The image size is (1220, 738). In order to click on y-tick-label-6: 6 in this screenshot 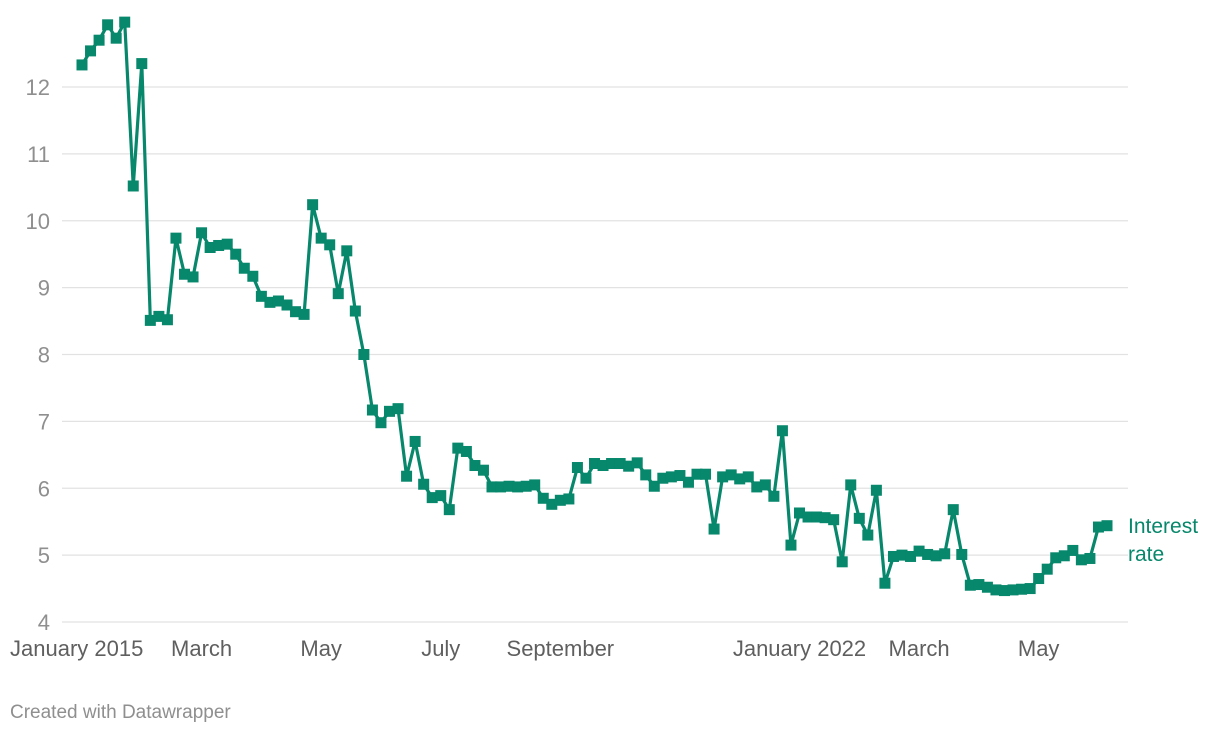, I will do `click(44, 488)`.